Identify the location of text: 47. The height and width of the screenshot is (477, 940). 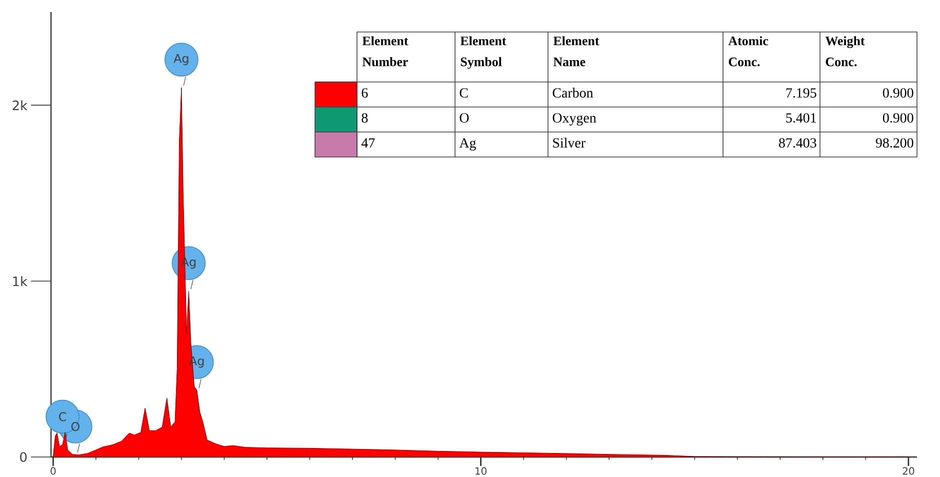
(368, 143).